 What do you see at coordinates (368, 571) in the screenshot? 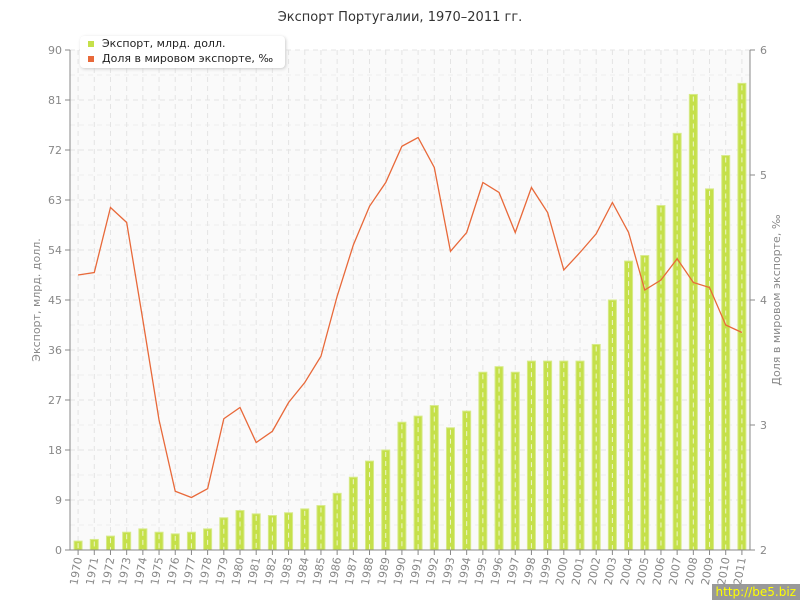
I see `x-tick-label: 1988` at bounding box center [368, 571].